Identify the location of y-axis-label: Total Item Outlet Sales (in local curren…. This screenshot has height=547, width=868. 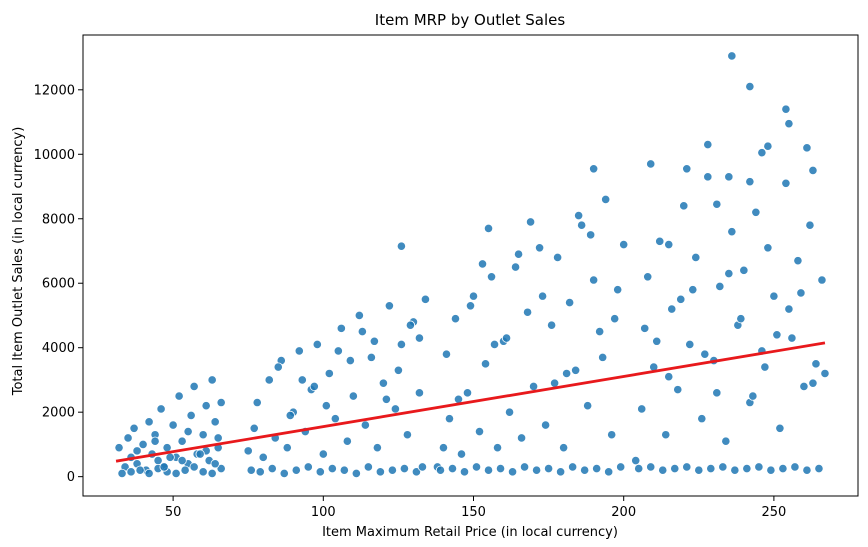
(18, 262).